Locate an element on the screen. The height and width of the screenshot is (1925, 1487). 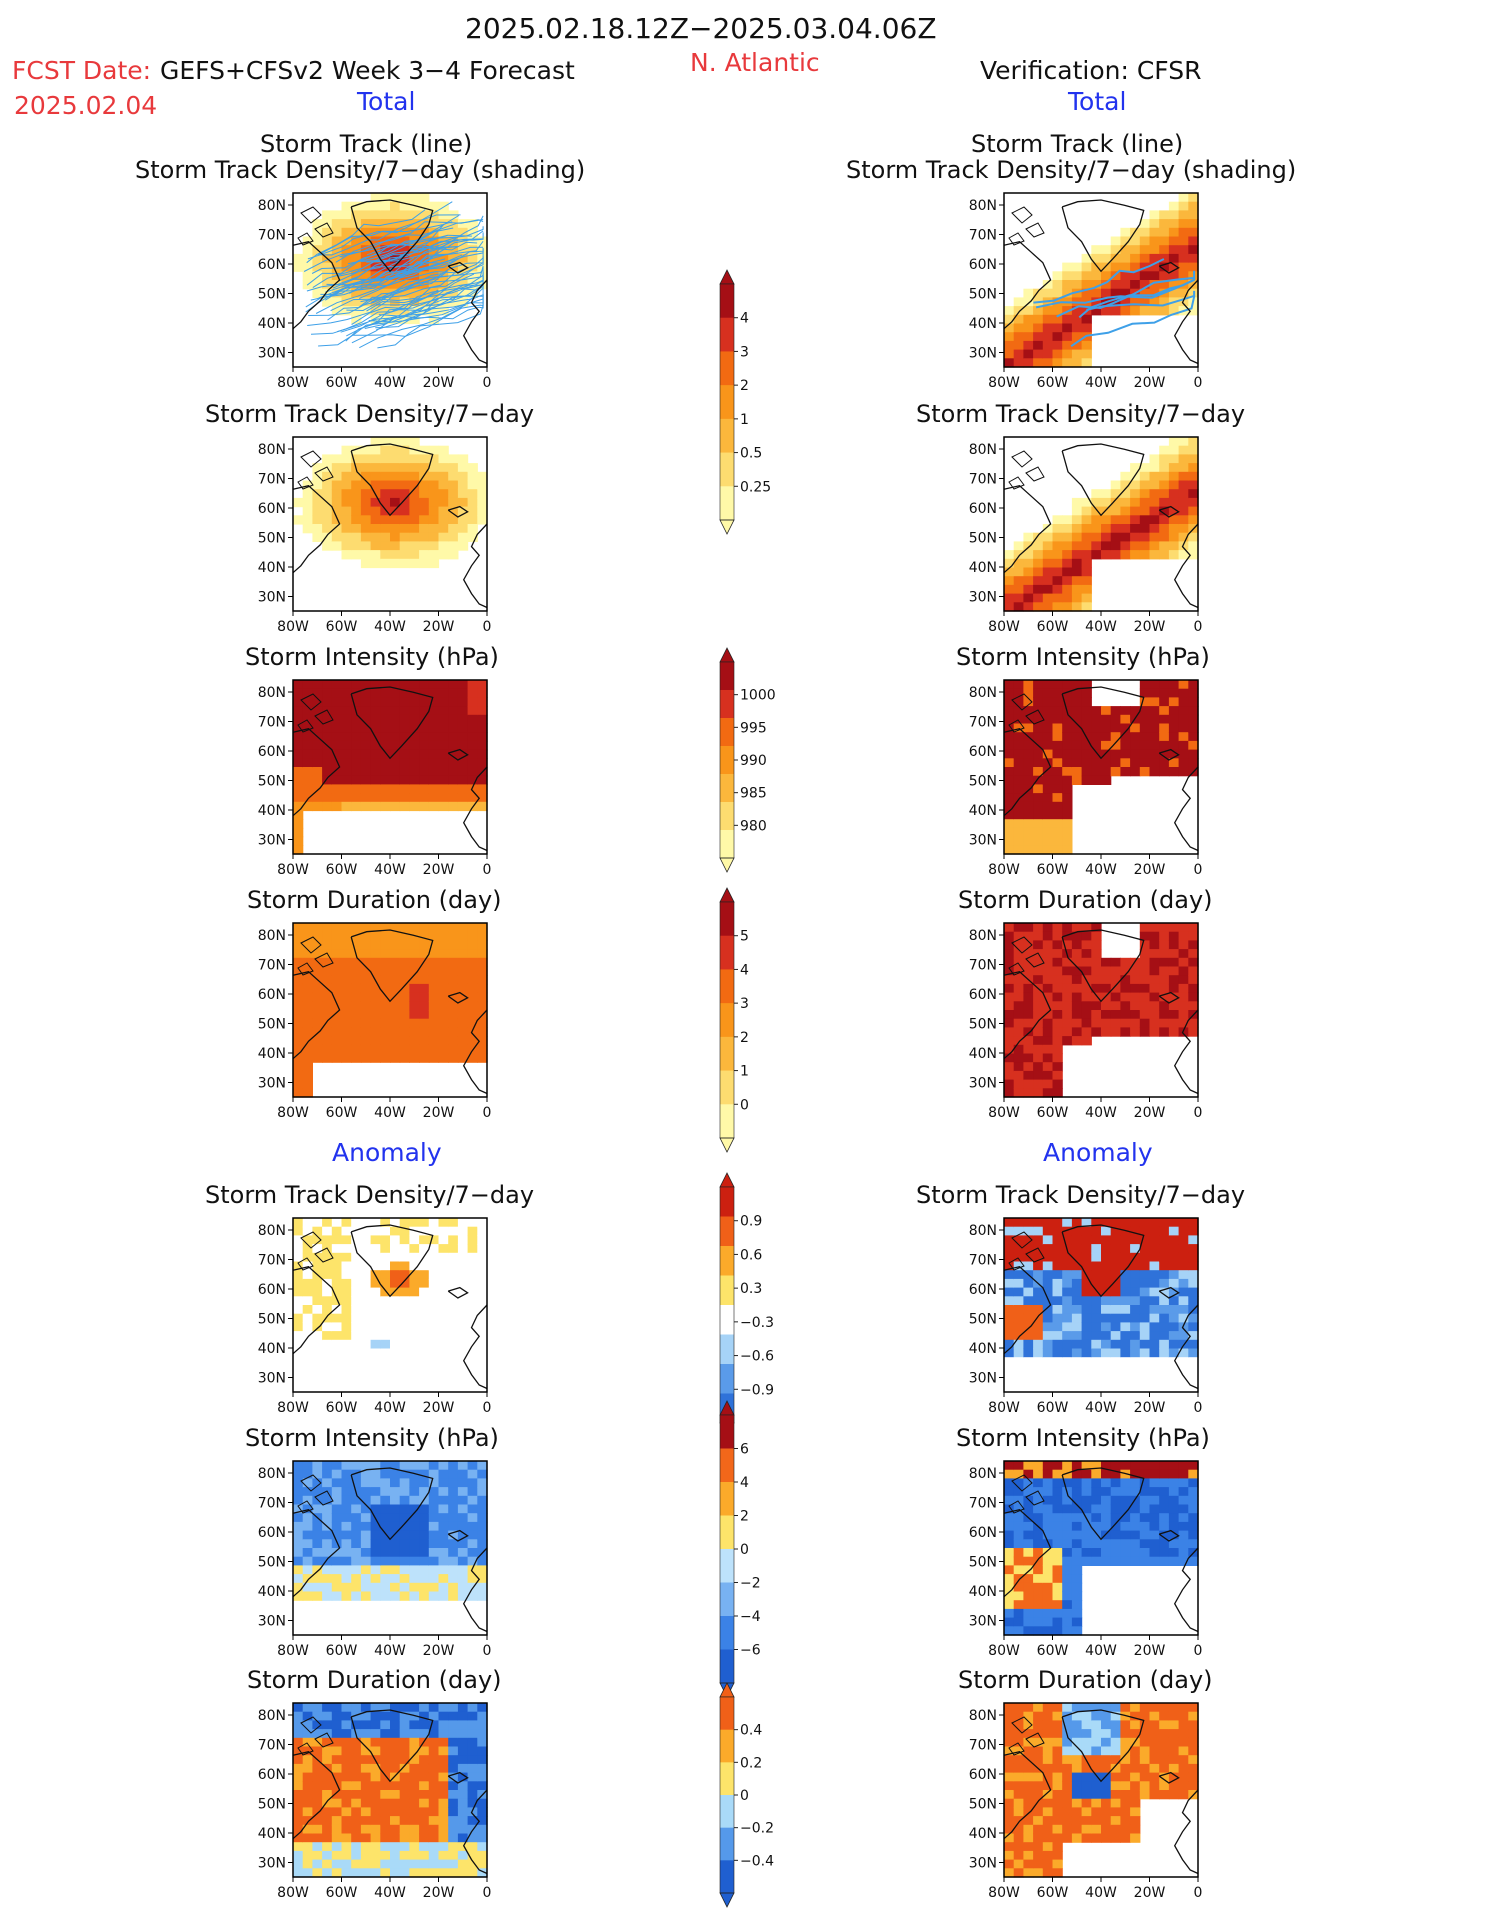
coastline-iceland is located at coordinates (1169, 1292).